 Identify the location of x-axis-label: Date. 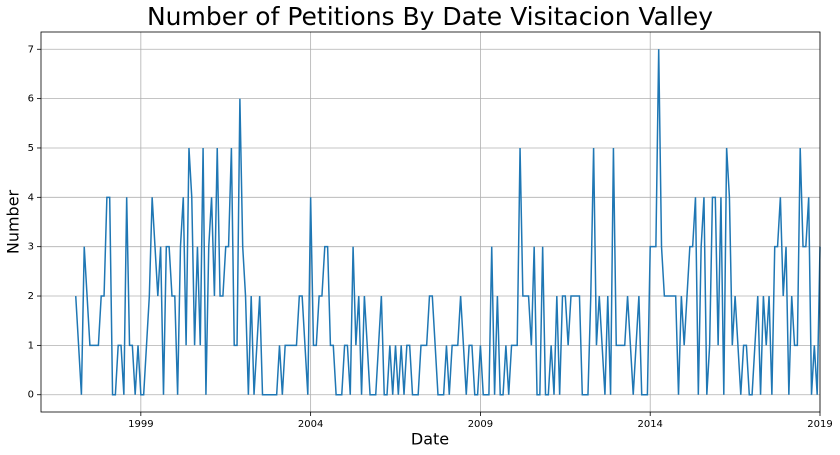
(430, 439).